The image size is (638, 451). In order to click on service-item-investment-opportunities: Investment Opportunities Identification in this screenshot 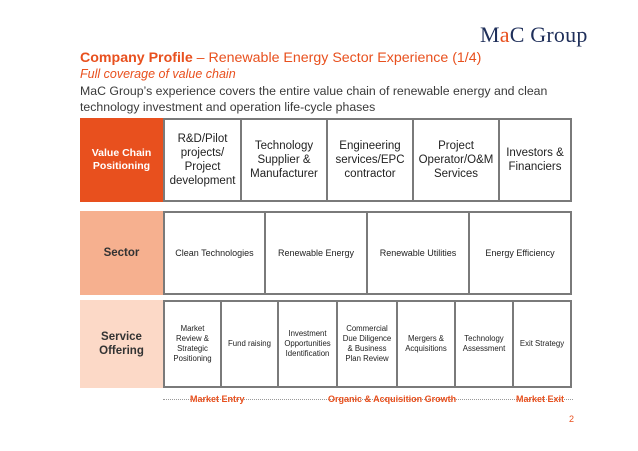, I will do `click(307, 344)`.